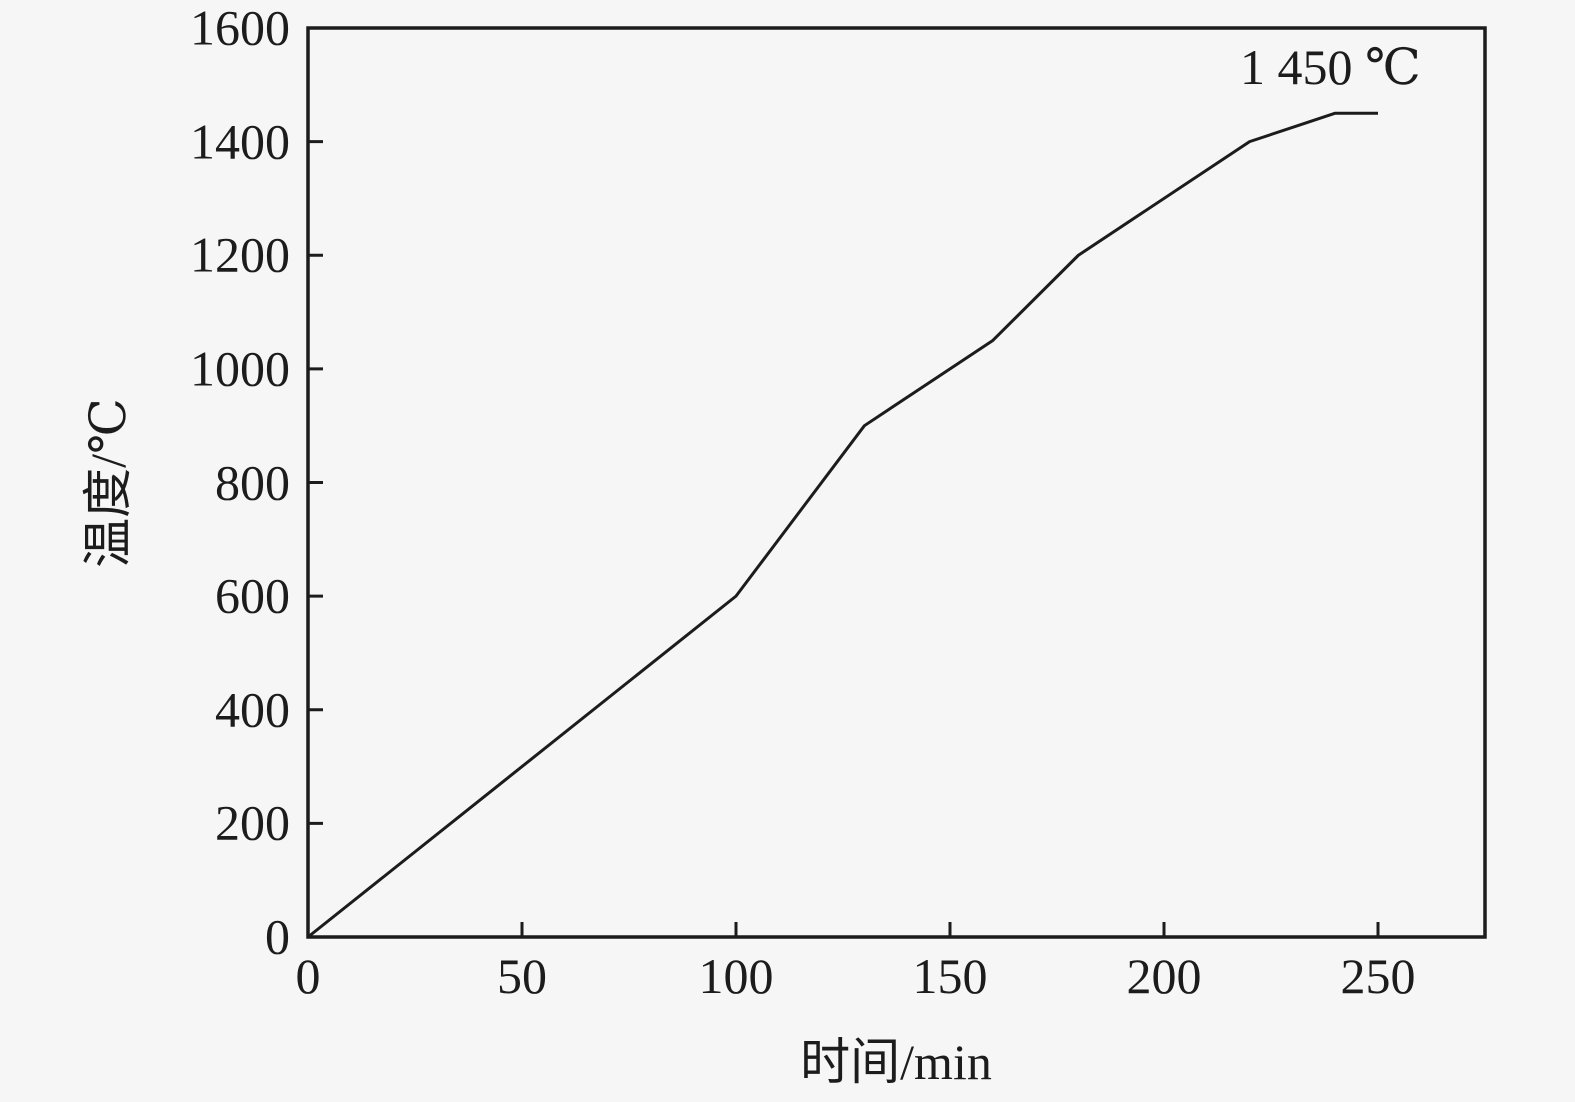 This screenshot has width=1575, height=1102. Describe the element at coordinates (950, 976) in the screenshot. I see `x-tick-label: 150` at that location.